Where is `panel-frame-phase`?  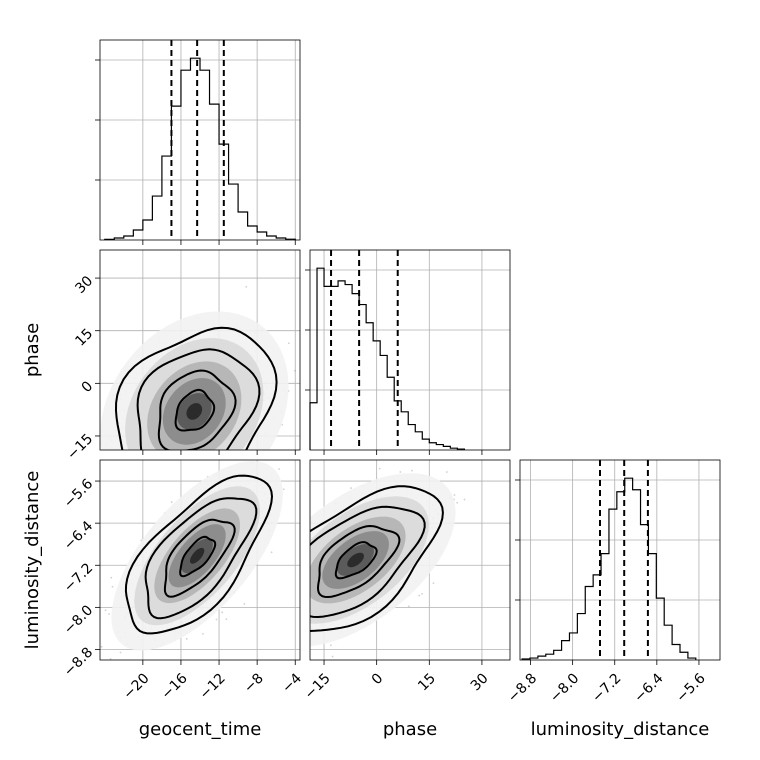 panel-frame-phase is located at coordinates (410, 350).